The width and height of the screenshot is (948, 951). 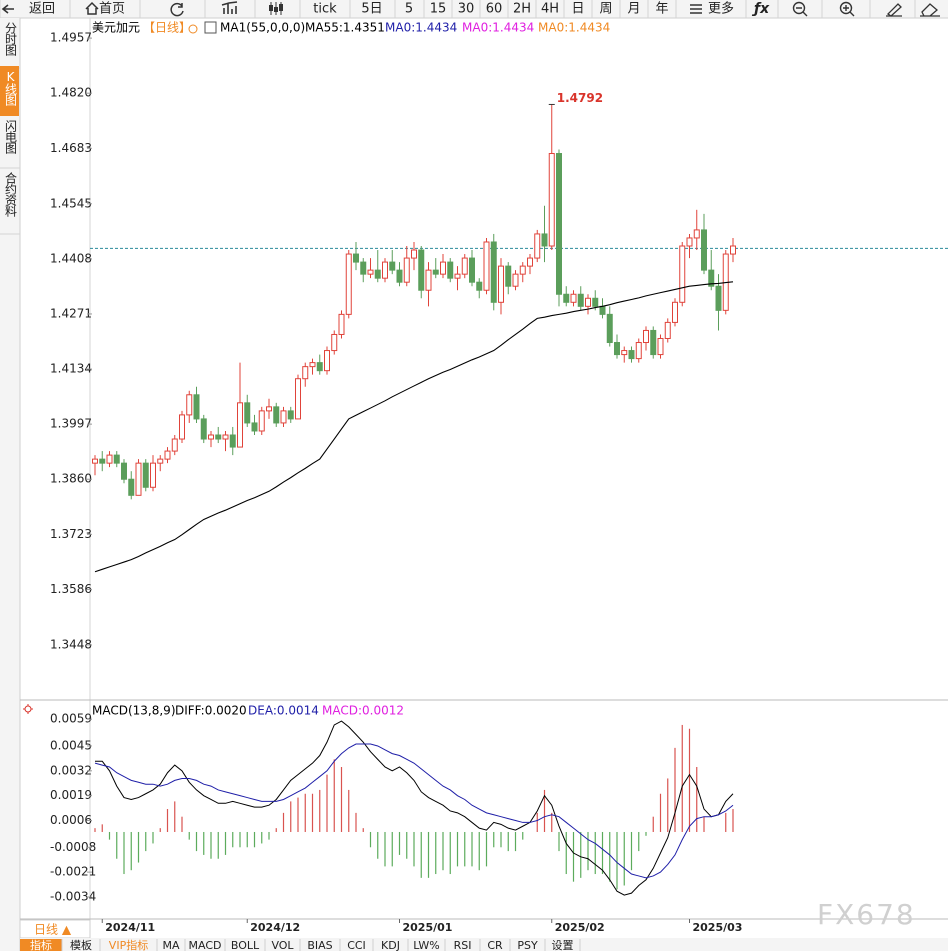 I want to click on bottom-tab: 模板, so click(x=81, y=944).